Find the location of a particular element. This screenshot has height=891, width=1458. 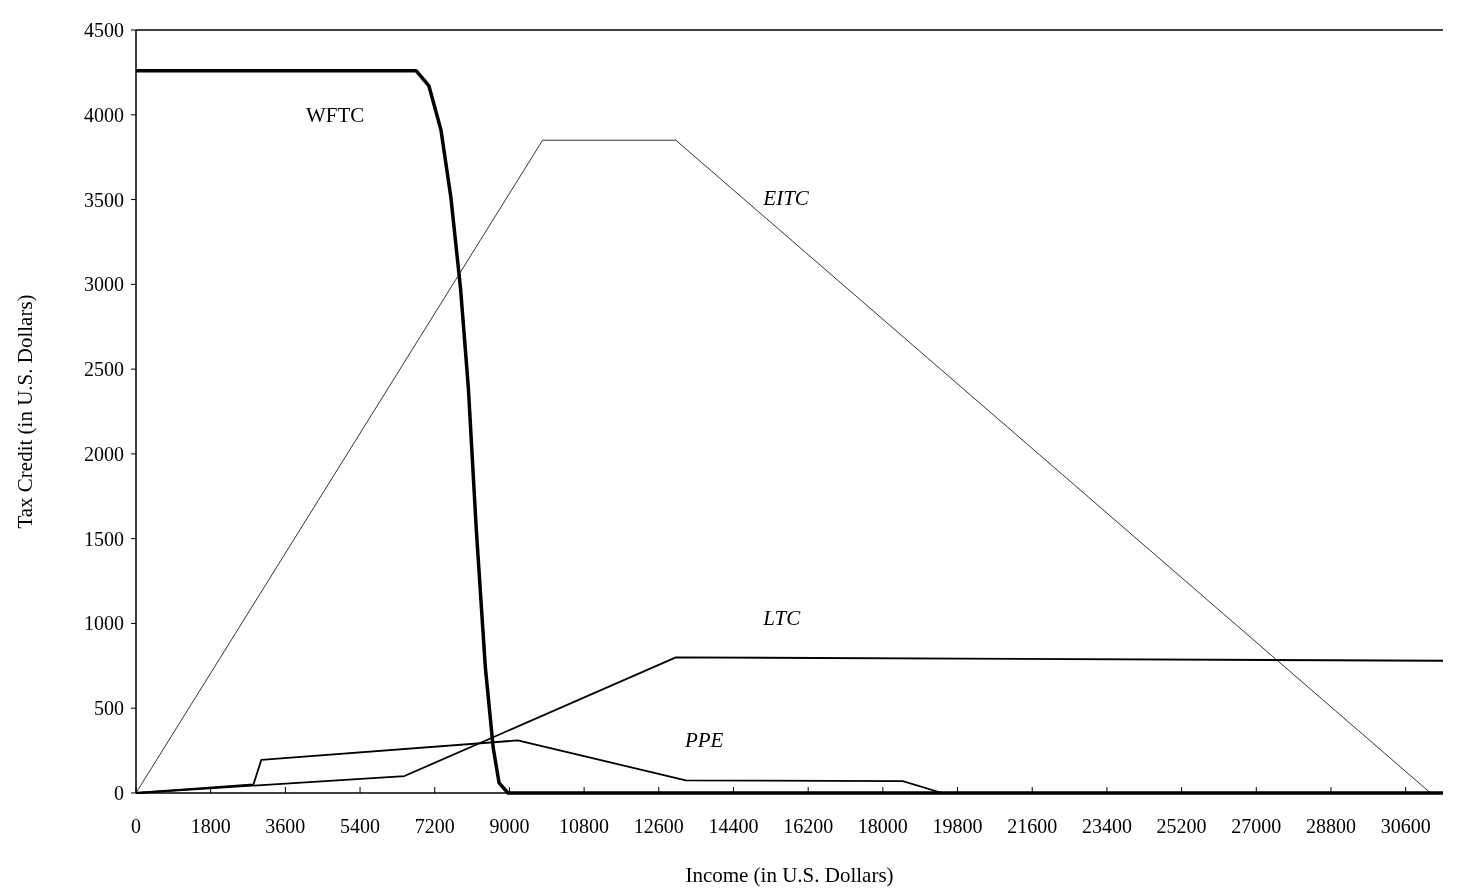

x-tick-label: 23400 is located at coordinates (1106, 826).